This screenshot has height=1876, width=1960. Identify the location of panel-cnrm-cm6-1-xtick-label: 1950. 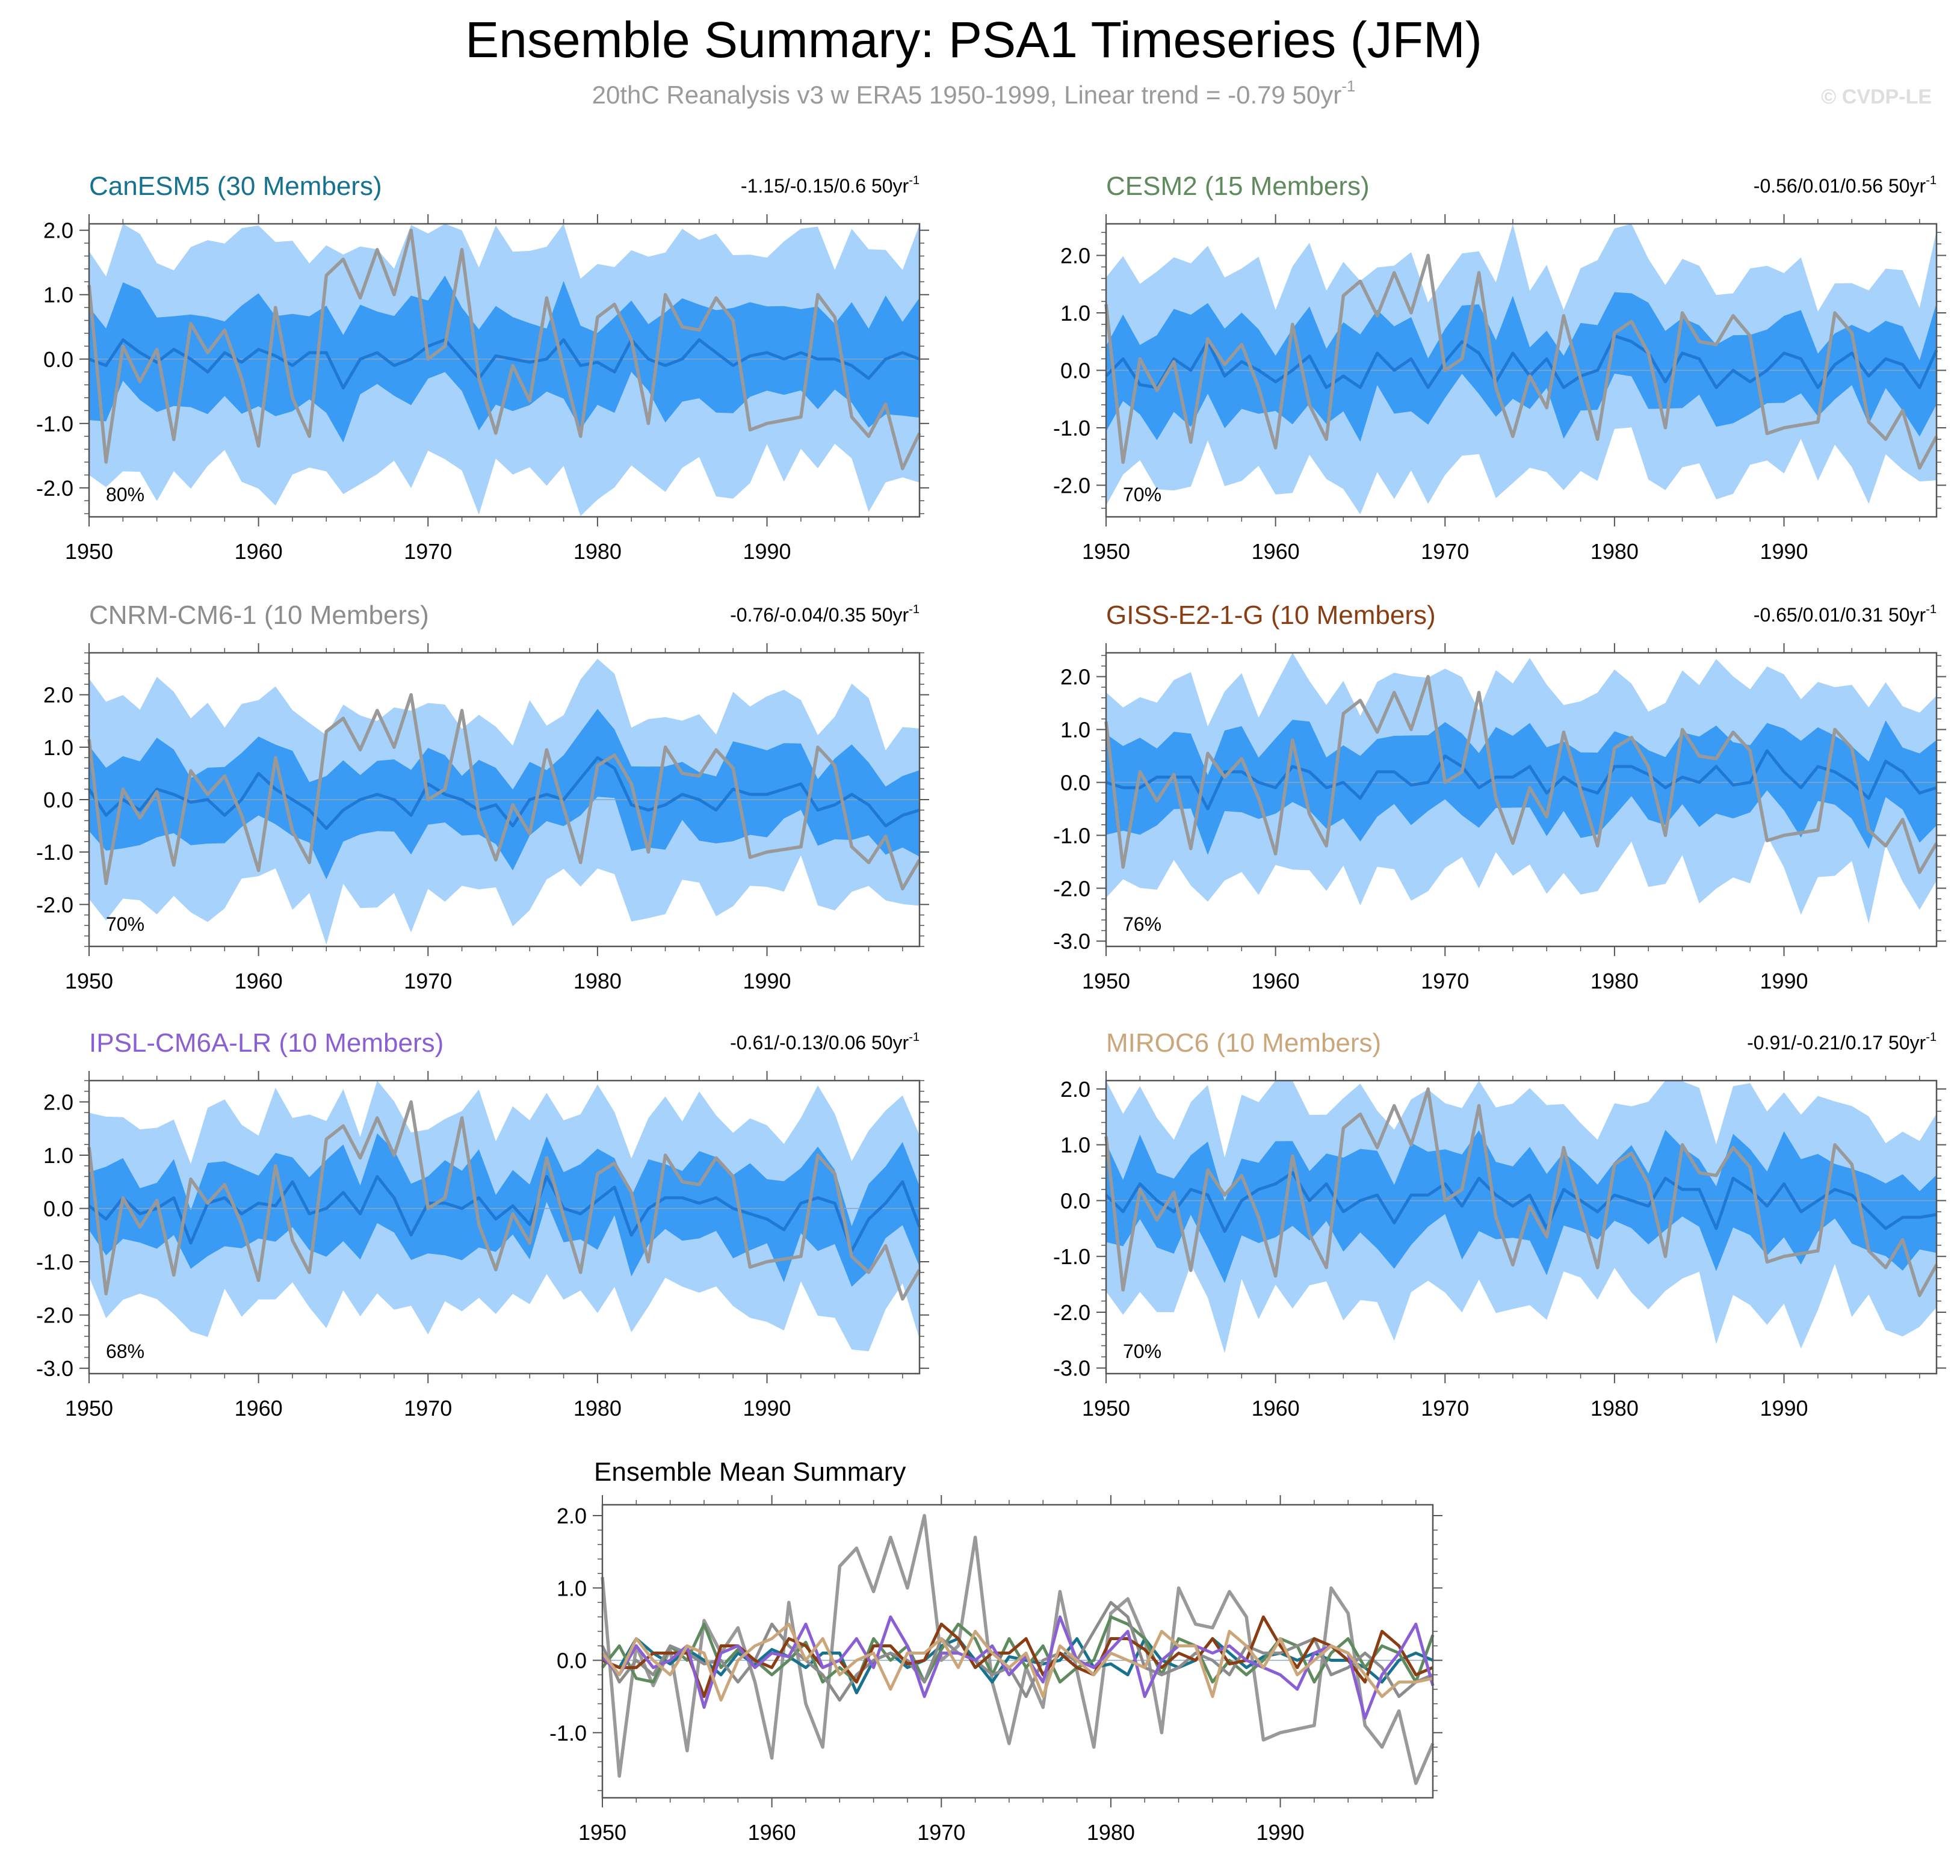
(89, 981).